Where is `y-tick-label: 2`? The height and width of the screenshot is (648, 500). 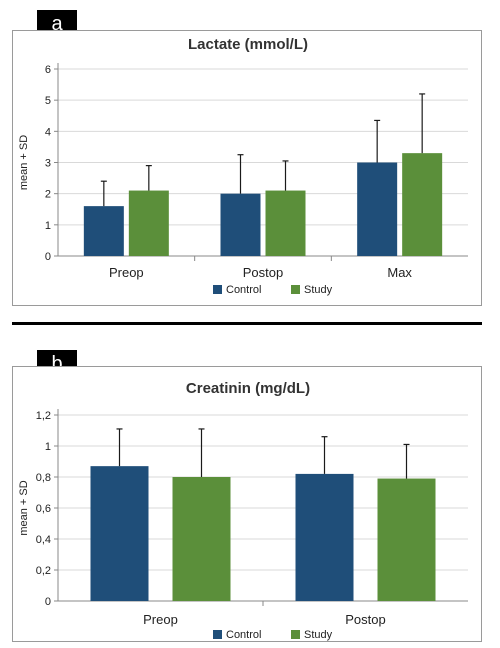 y-tick-label: 2 is located at coordinates (48, 195).